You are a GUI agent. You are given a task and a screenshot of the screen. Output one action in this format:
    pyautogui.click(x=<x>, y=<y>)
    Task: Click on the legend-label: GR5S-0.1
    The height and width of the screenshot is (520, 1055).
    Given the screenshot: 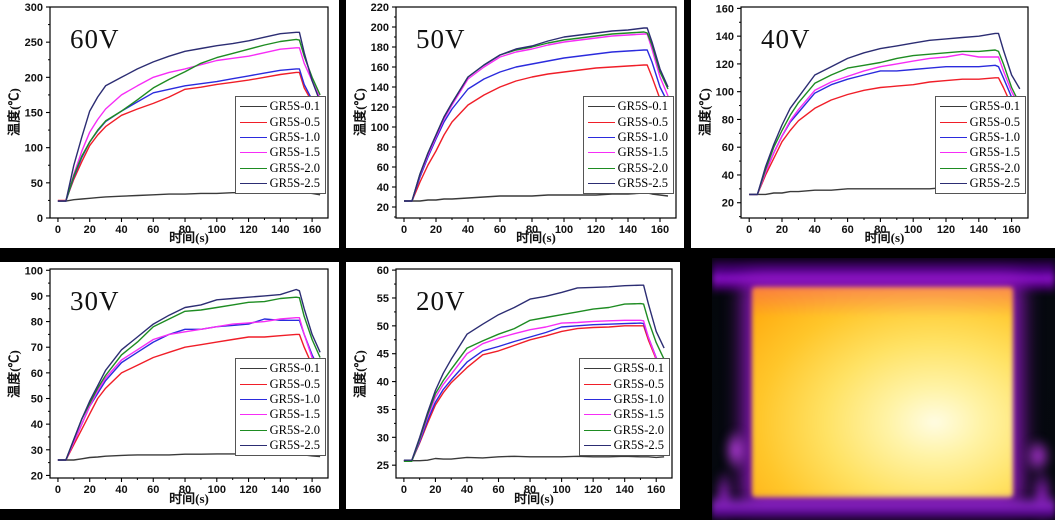 What is the action you would take?
    pyautogui.click(x=294, y=106)
    